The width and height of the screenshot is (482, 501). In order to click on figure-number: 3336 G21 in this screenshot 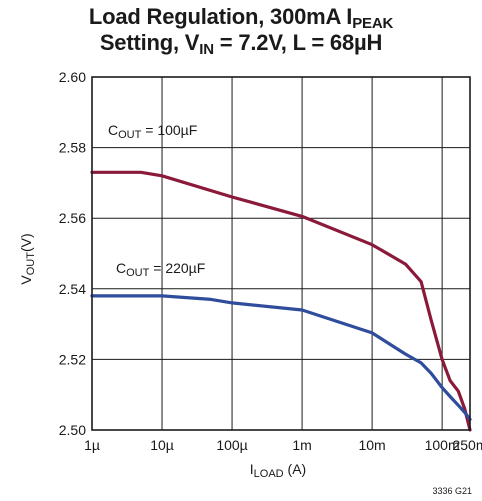, I will do `click(452, 491)`.